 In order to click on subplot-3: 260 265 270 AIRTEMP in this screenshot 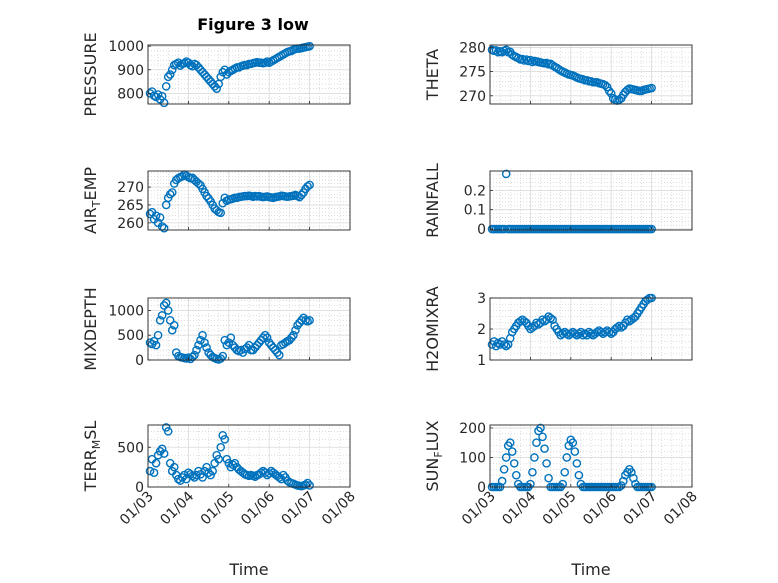, I will do `click(216, 200)`.